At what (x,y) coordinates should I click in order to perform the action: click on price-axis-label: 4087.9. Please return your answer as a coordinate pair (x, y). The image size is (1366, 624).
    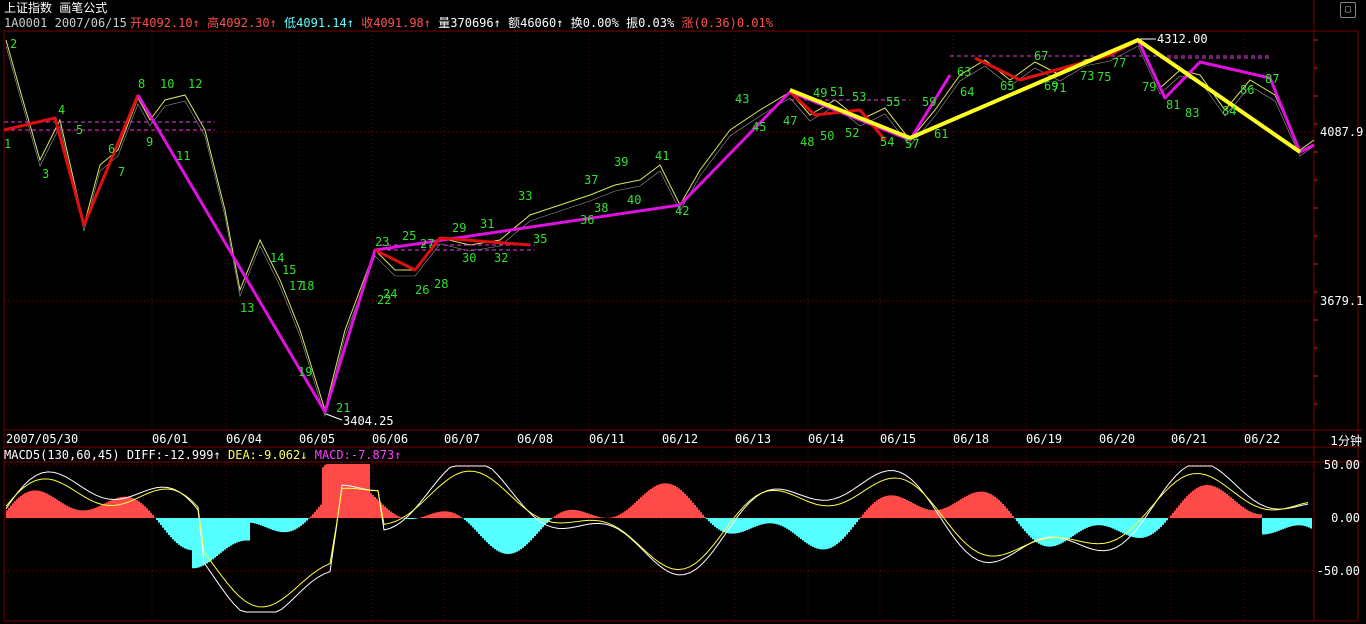
    Looking at the image, I should click on (1341, 132).